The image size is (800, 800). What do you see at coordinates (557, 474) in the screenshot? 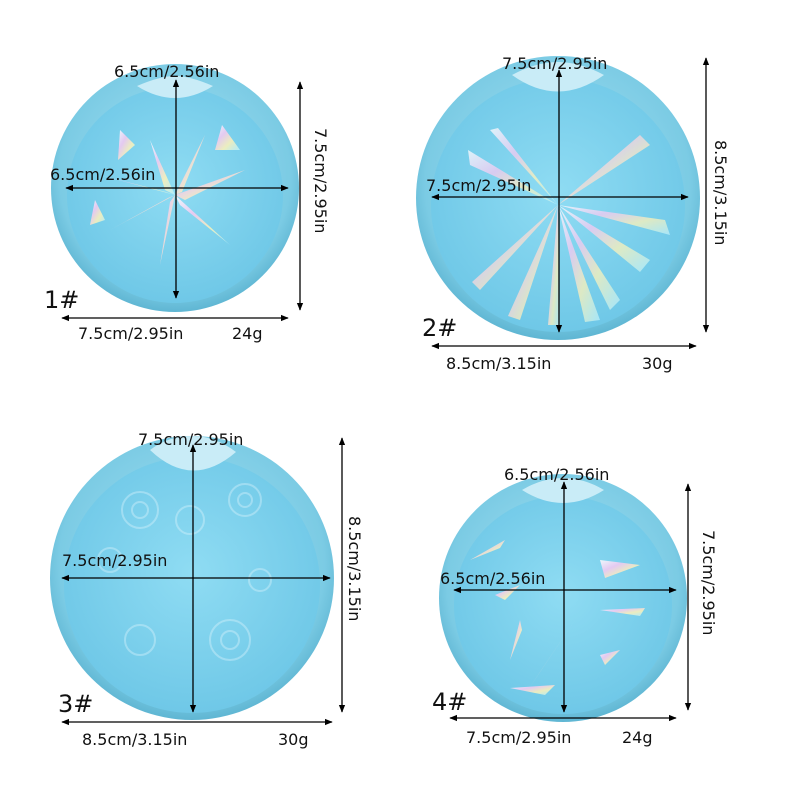
I see `mold-4-top-dimension: 6.5cm/2.56in` at bounding box center [557, 474].